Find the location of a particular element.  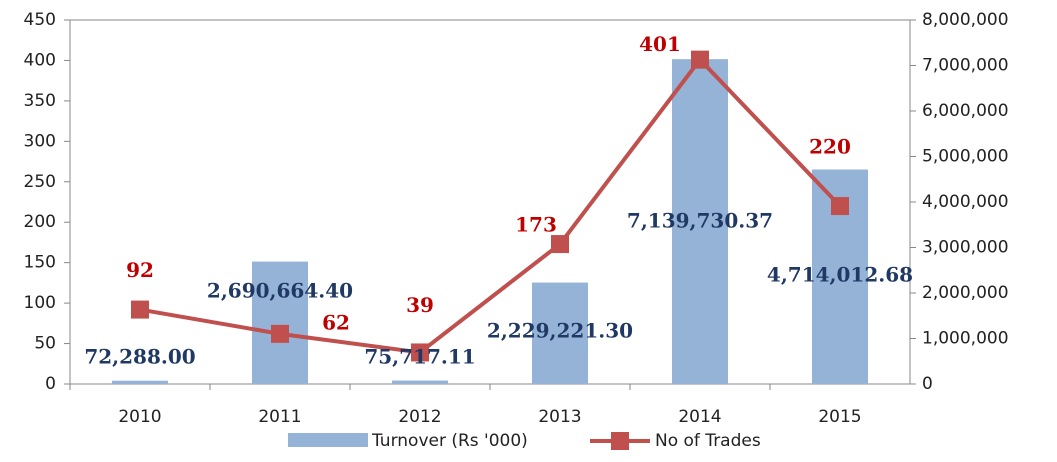

y2-tick-label: 1,000,000 is located at coordinates (965, 339).